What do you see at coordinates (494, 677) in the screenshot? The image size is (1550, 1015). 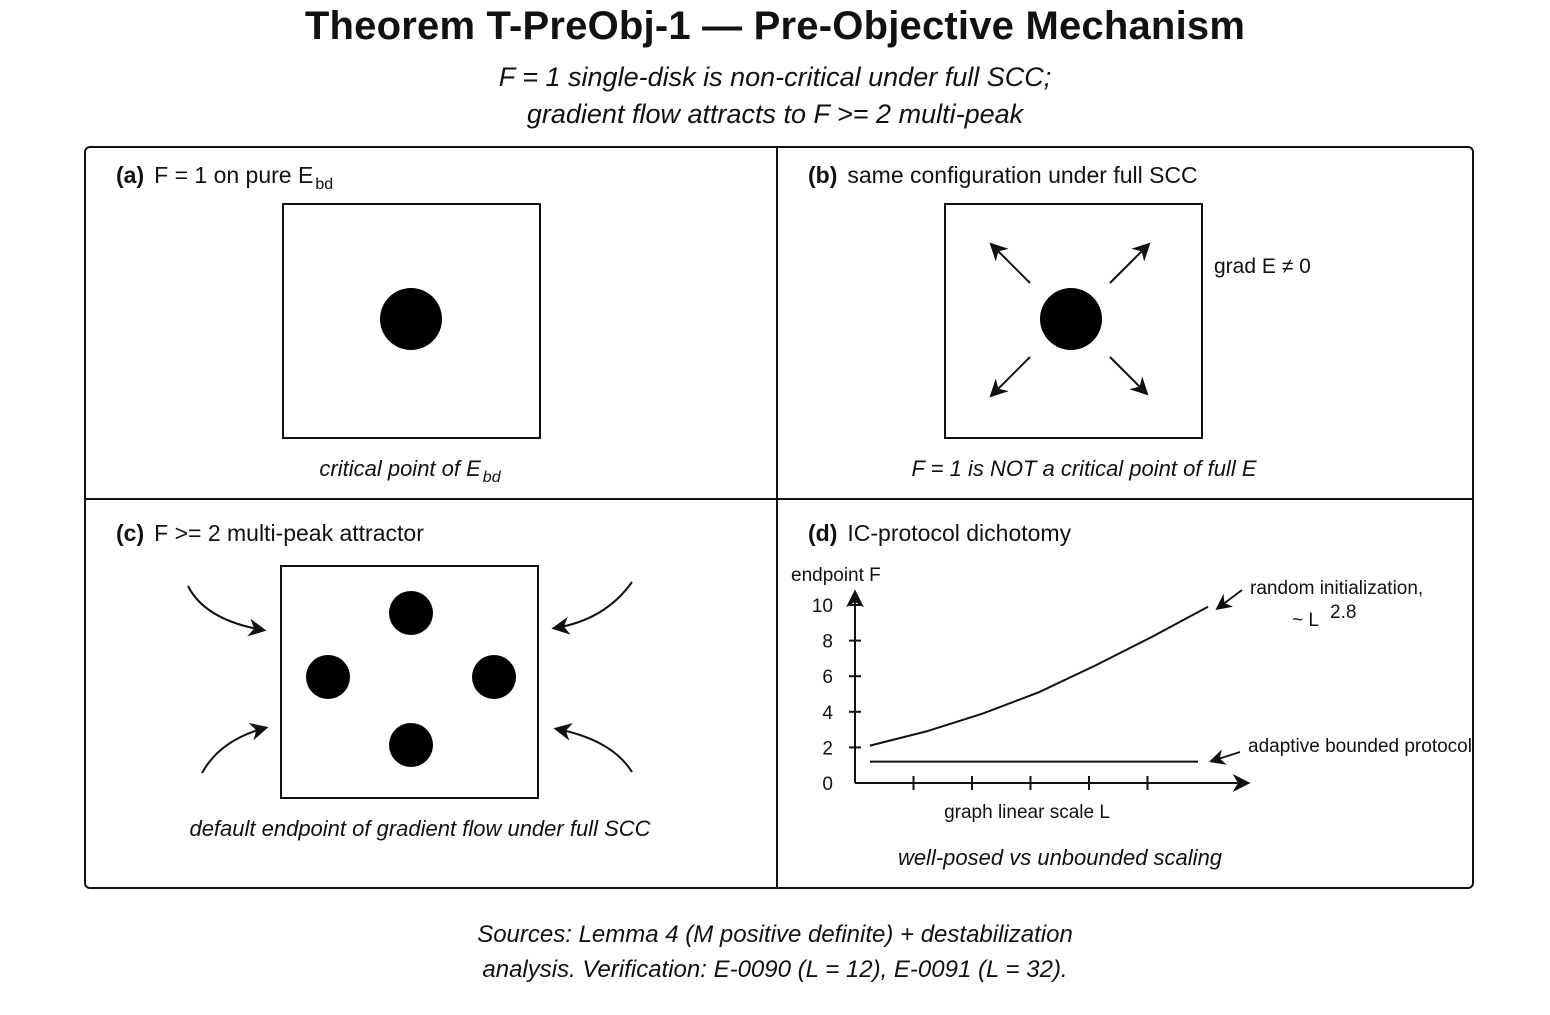 I see `peak-disk-right` at bounding box center [494, 677].